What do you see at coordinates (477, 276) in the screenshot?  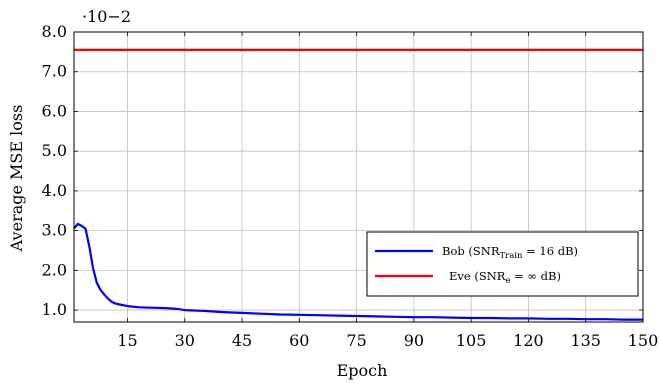 I see `legend-eve-pre: Eve (SNR` at bounding box center [477, 276].